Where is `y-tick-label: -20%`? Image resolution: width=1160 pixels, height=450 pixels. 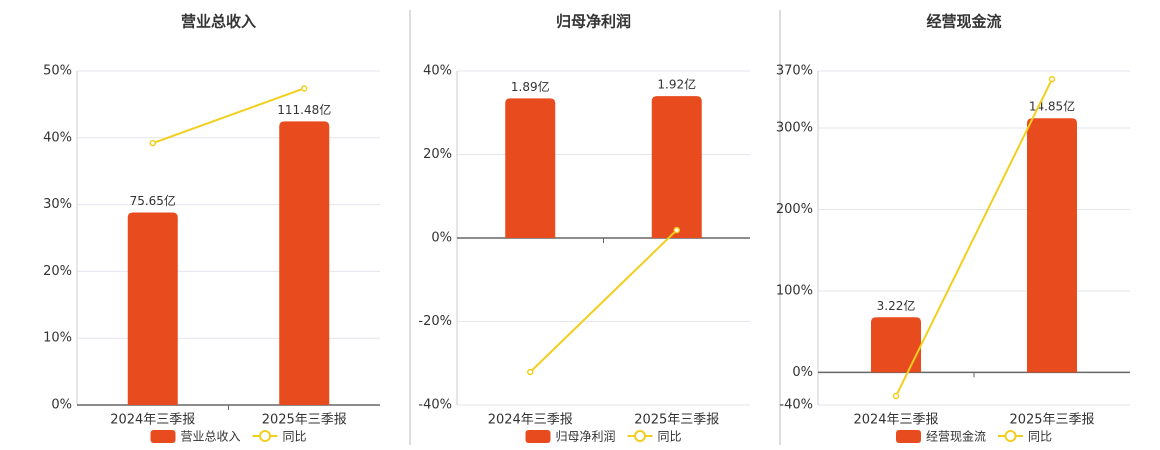
y-tick-label: -20% is located at coordinates (435, 321).